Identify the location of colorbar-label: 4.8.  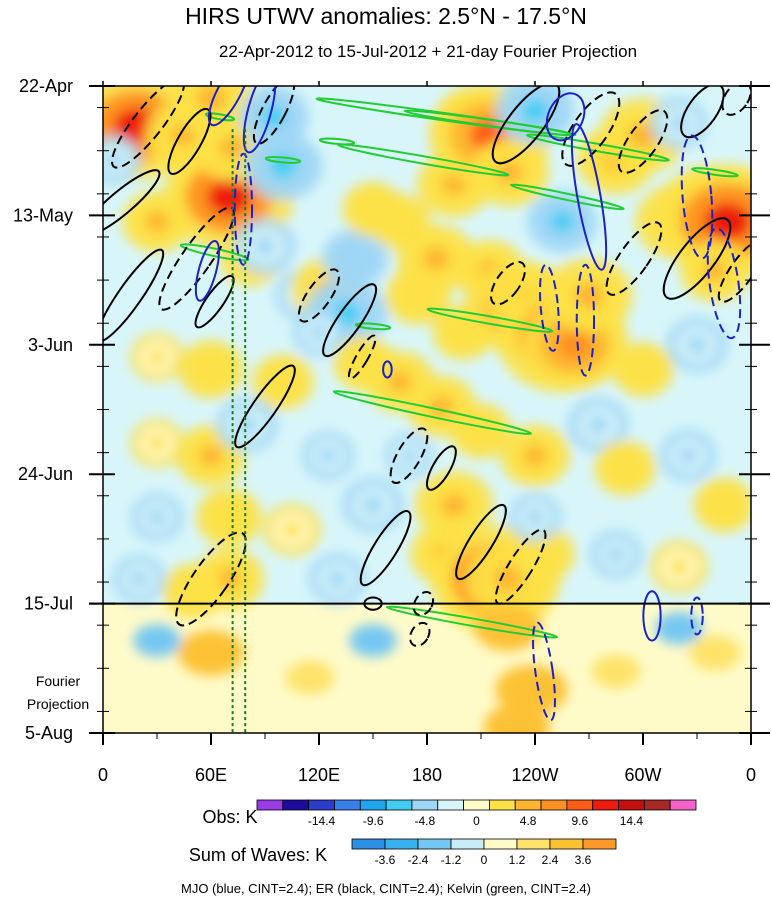
(528, 821).